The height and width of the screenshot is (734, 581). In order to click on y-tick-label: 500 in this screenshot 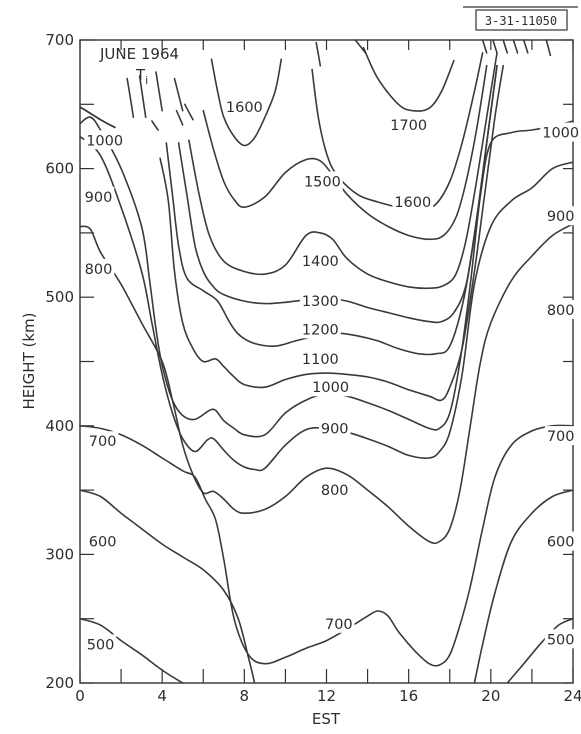, I will do `click(59, 297)`.